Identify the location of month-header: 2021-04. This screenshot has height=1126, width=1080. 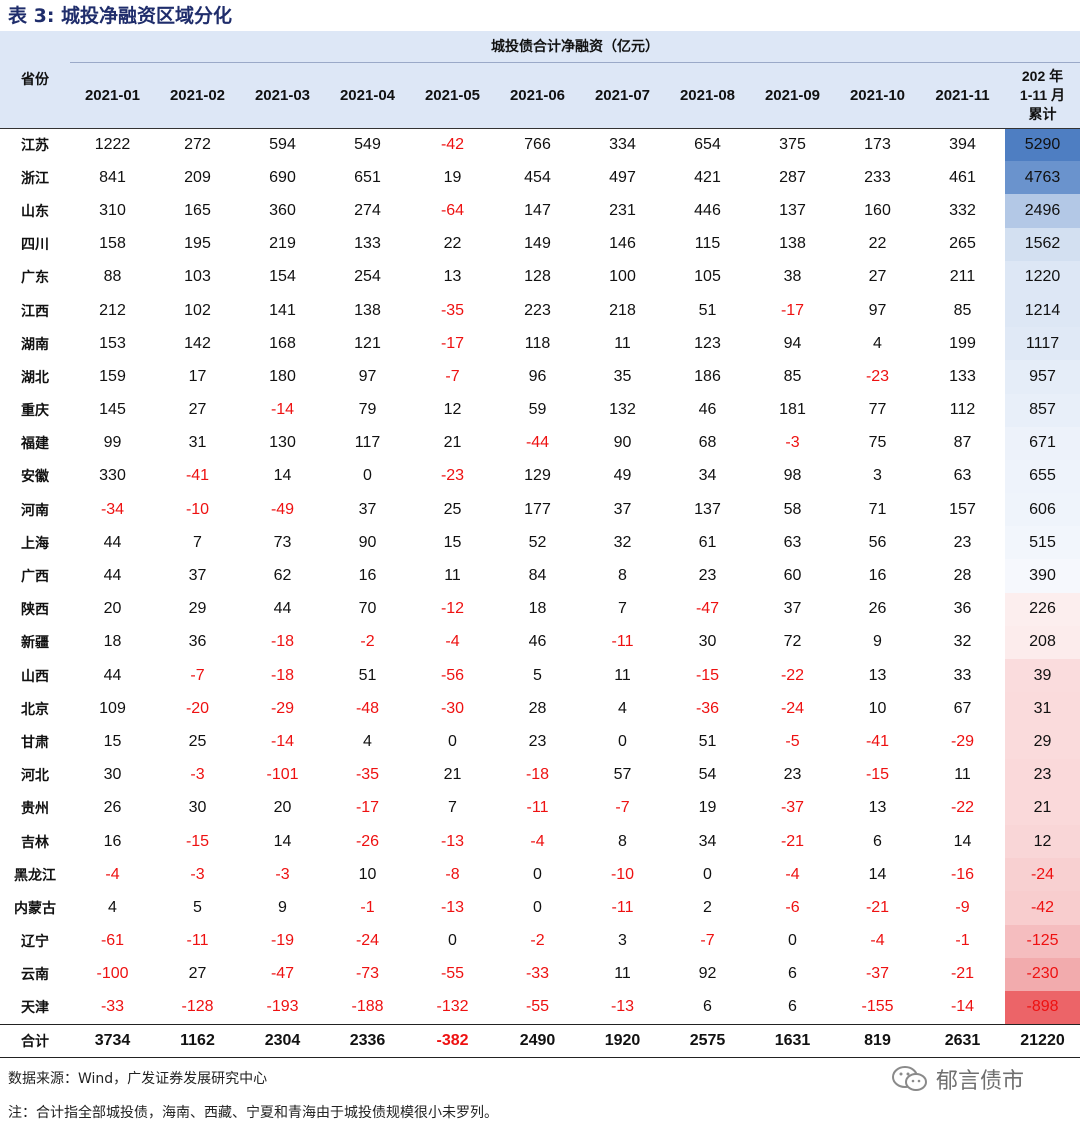
(367, 95).